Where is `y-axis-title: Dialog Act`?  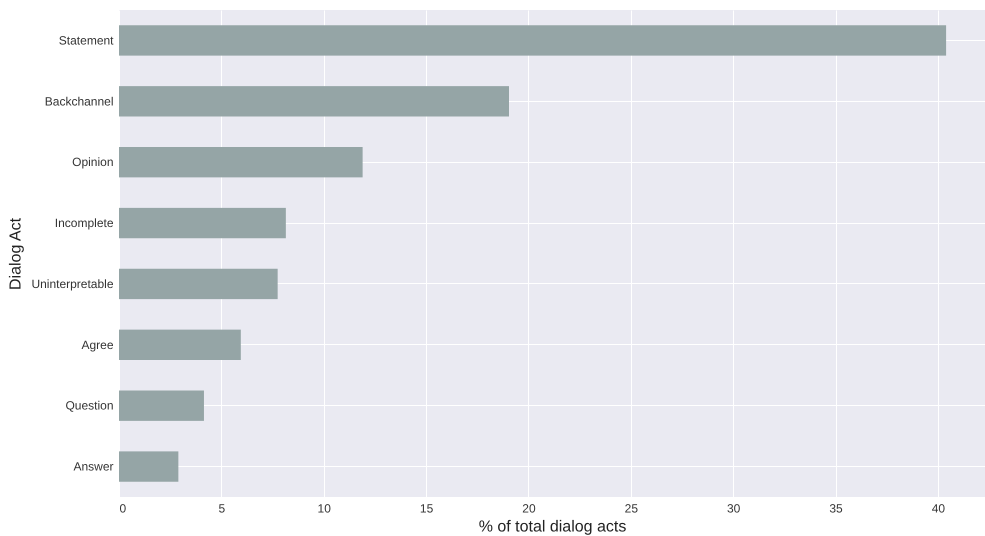
y-axis-title: Dialog Act is located at coordinates (15, 253).